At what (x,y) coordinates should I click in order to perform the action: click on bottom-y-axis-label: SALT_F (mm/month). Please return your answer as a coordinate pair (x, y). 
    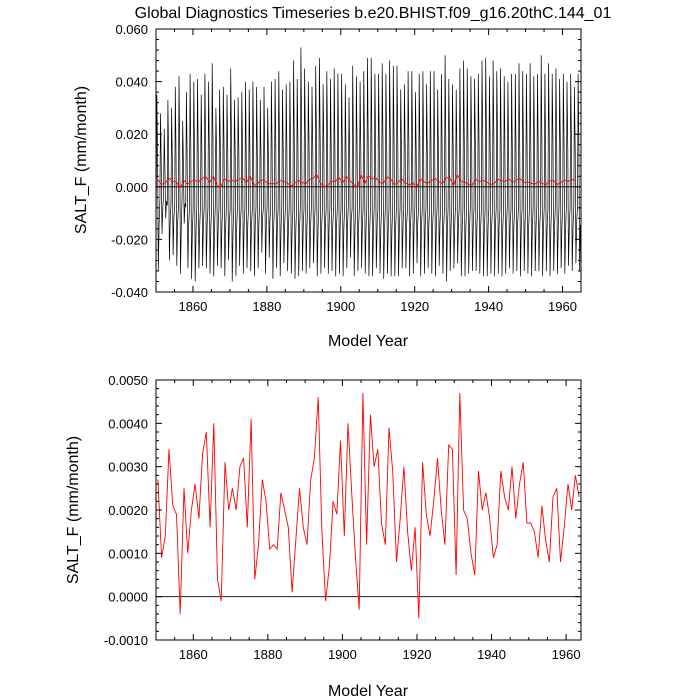
    Looking at the image, I should click on (73, 510).